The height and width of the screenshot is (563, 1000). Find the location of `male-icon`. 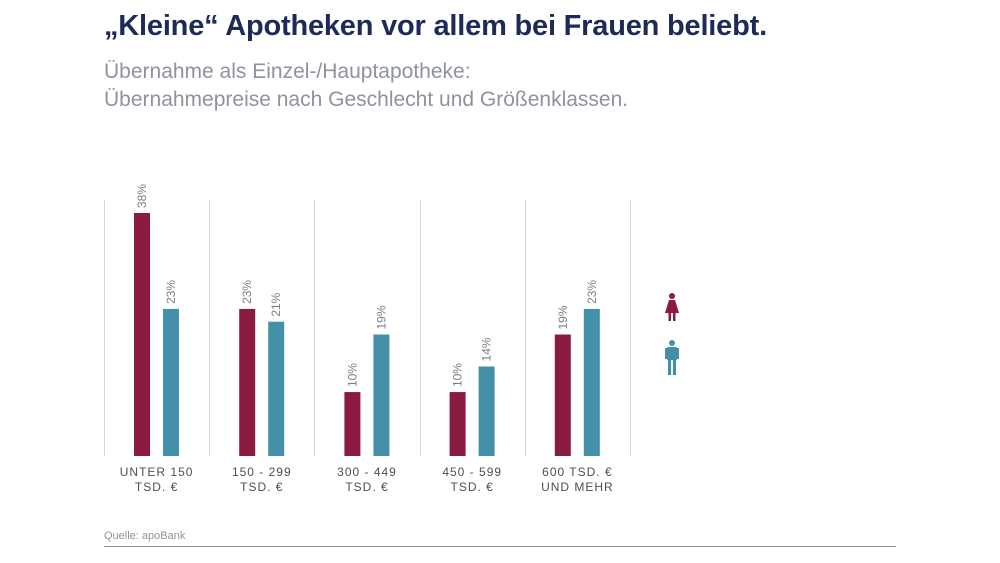

male-icon is located at coordinates (672, 357).